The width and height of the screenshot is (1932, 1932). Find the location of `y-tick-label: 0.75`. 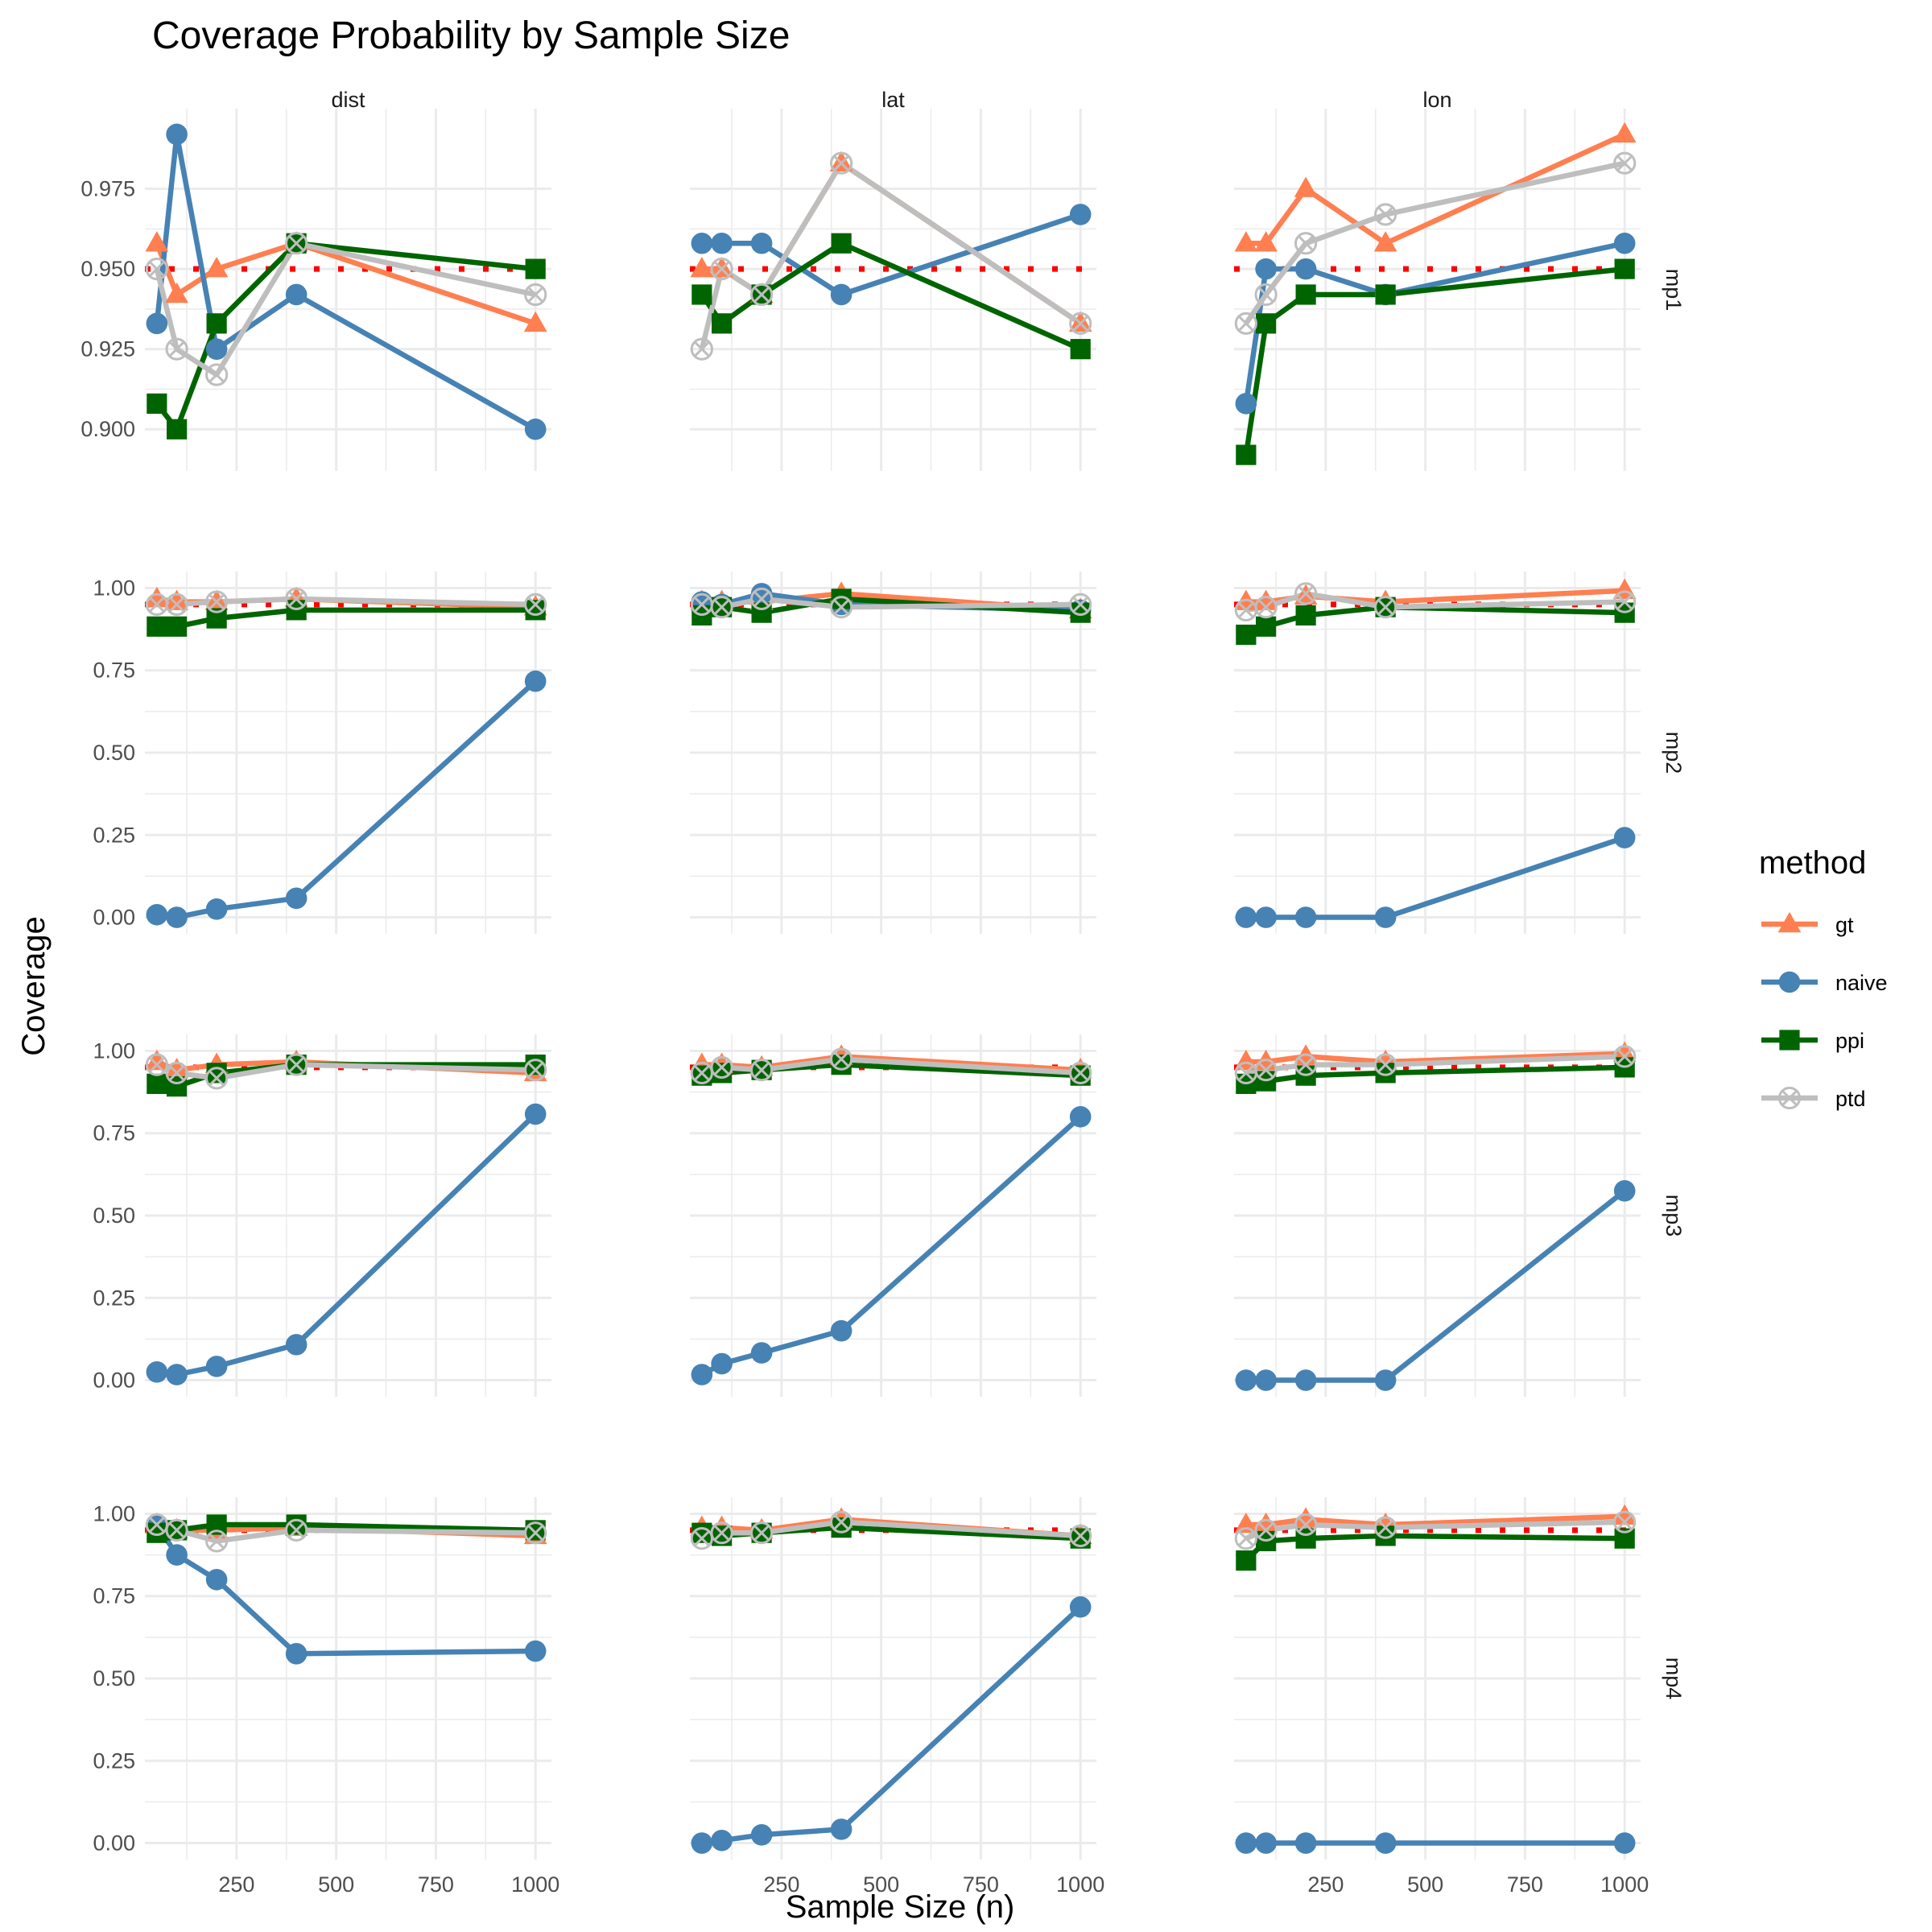

y-tick-label: 0.75 is located at coordinates (114, 670).